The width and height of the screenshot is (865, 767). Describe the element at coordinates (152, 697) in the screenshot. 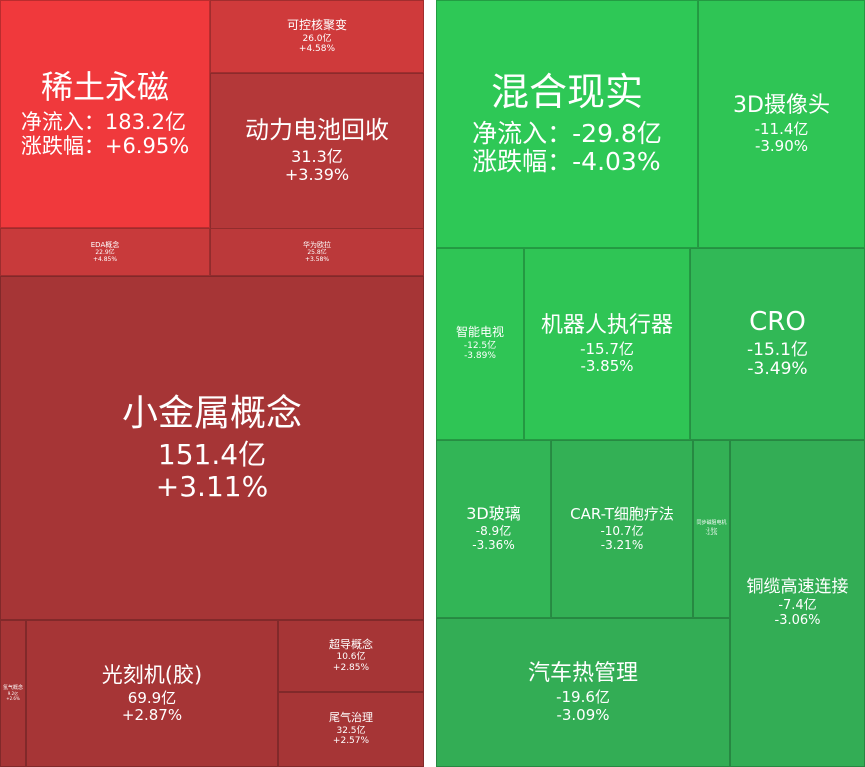

I see `tile-net-inflow: 69.9亿` at that location.